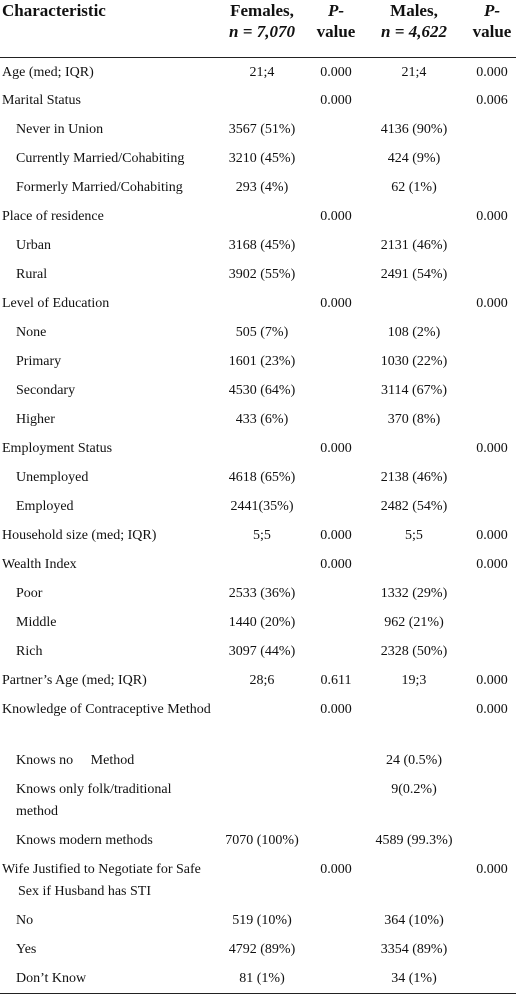 The image size is (516, 995). I want to click on table-row: Secondary 4530 (64%) 3114 (67%), so click(258, 390).